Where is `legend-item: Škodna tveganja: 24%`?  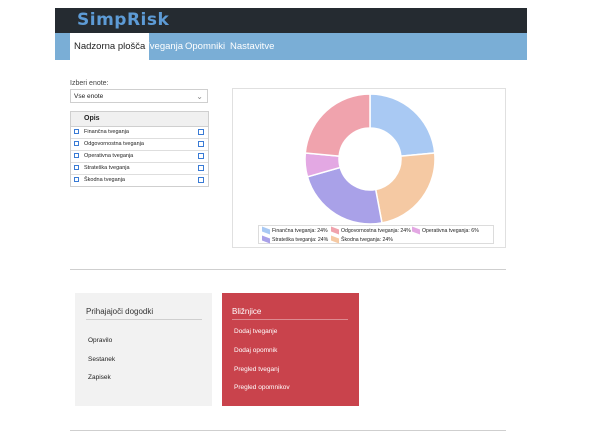
legend-item: Škodna tveganja: 24% is located at coordinates (362, 239).